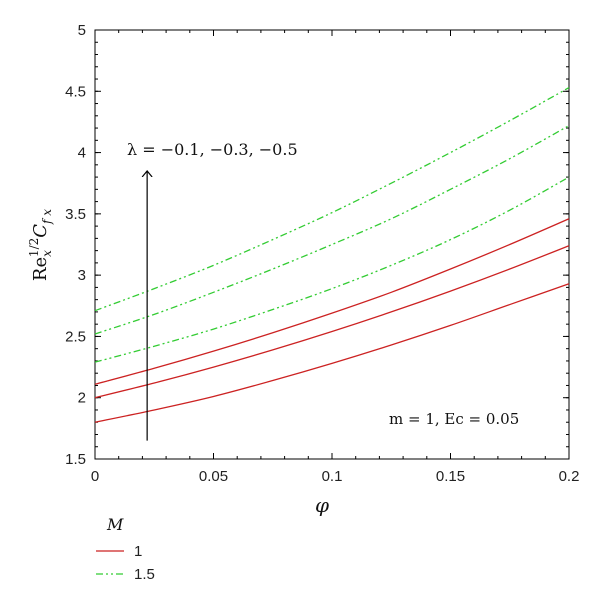  I want to click on lambda-annotation: λ = −0.1, −0.3, −0.5, so click(212, 149).